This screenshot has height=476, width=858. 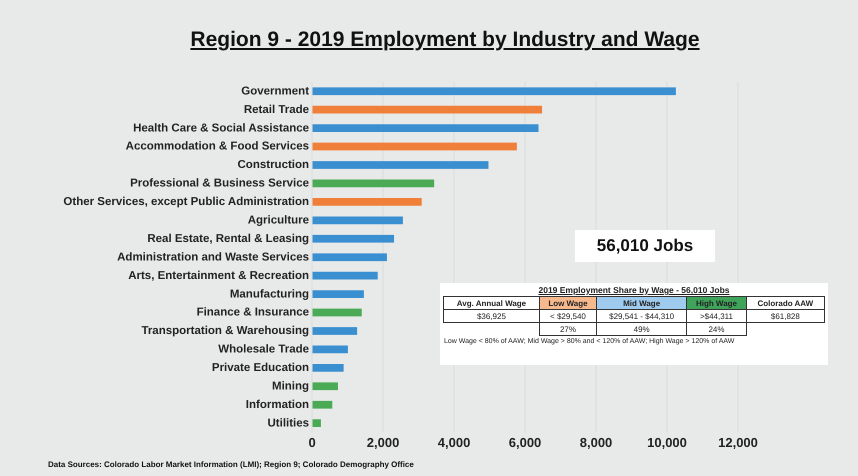 What do you see at coordinates (277, 110) in the screenshot?
I see `y-tick-label: Retail Trade` at bounding box center [277, 110].